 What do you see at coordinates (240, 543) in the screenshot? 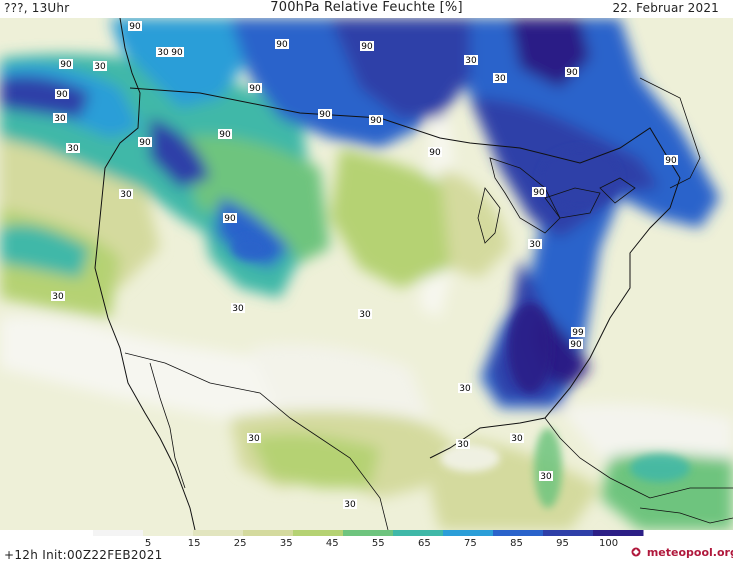
I see `legend-tick-label: 25` at bounding box center [240, 543].